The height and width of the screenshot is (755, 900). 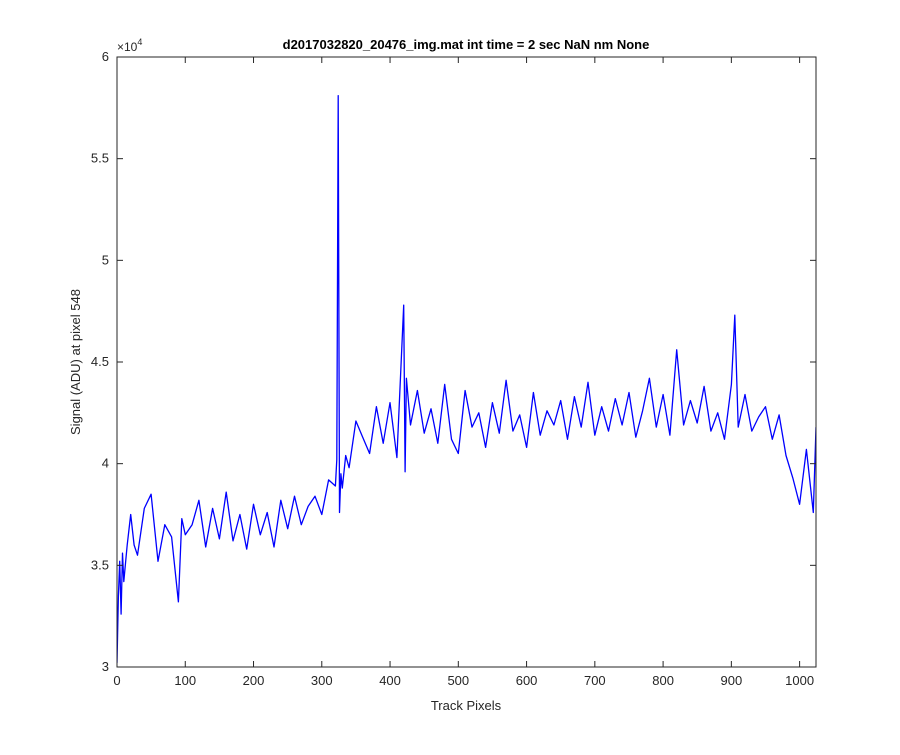 What do you see at coordinates (116, 680) in the screenshot?
I see `x-tick-label: 0` at bounding box center [116, 680].